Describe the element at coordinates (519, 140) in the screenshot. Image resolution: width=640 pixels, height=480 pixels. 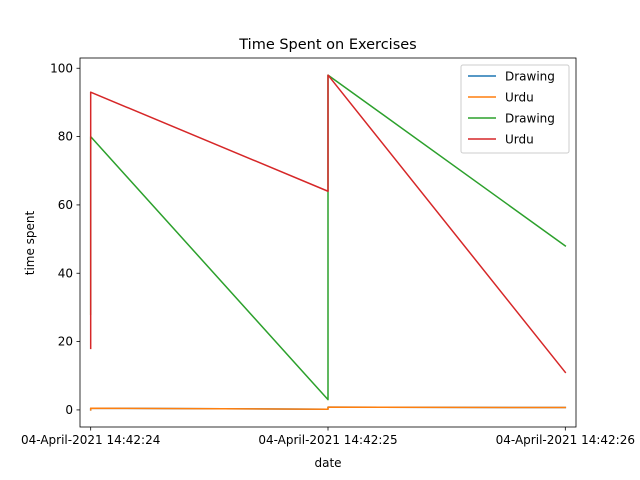
I see `legend-label-3: Urdu` at that location.